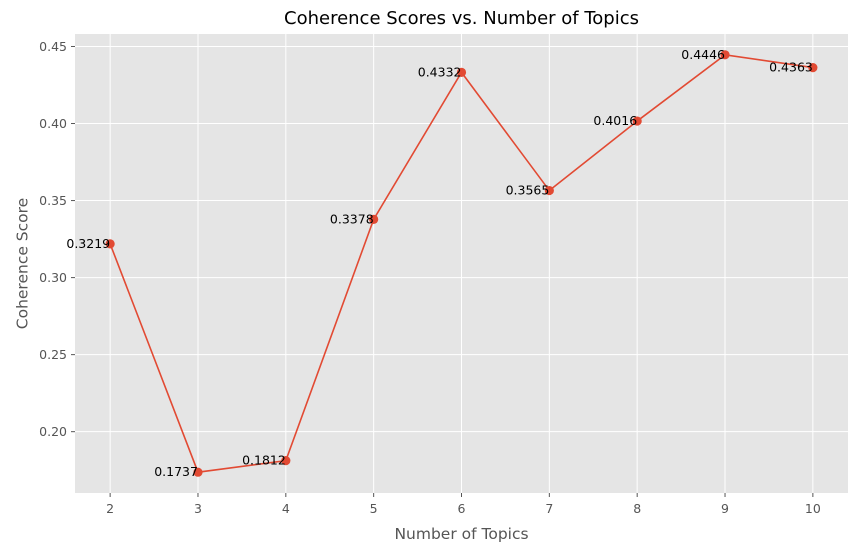 This screenshot has width=858, height=552. I want to click on data-label: 0.1737, so click(176, 471).